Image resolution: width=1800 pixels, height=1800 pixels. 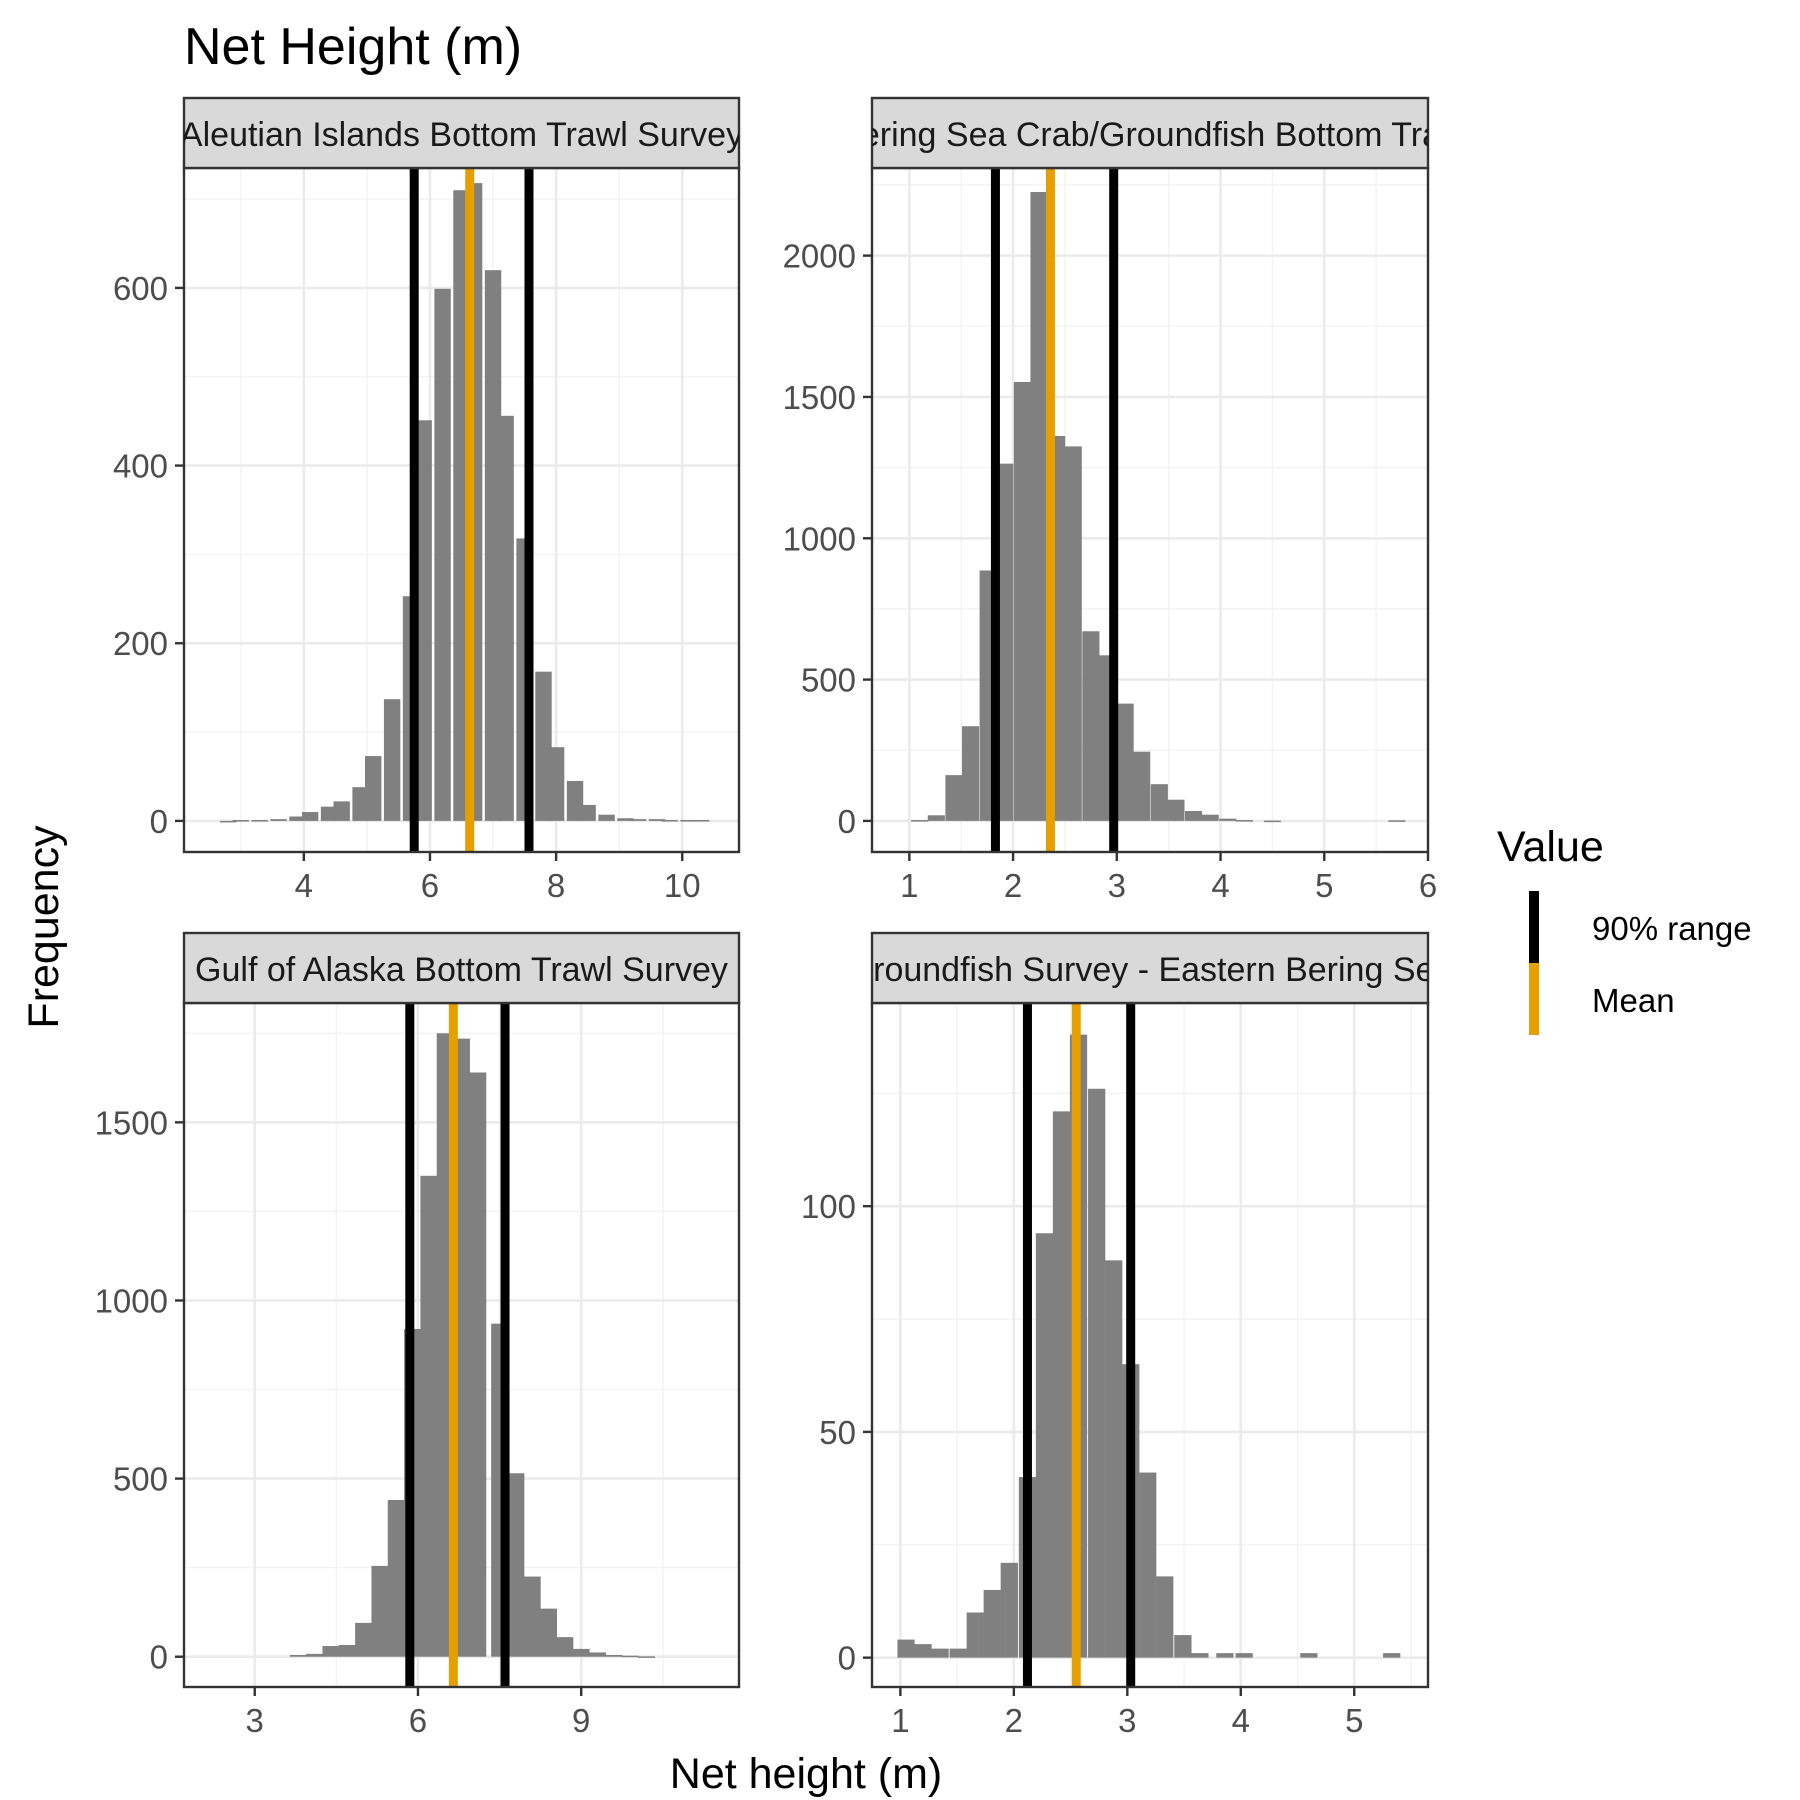 I want to click on strip-label: Gulf of Alaska Bottom Trawl Survey, so click(x=461, y=970).